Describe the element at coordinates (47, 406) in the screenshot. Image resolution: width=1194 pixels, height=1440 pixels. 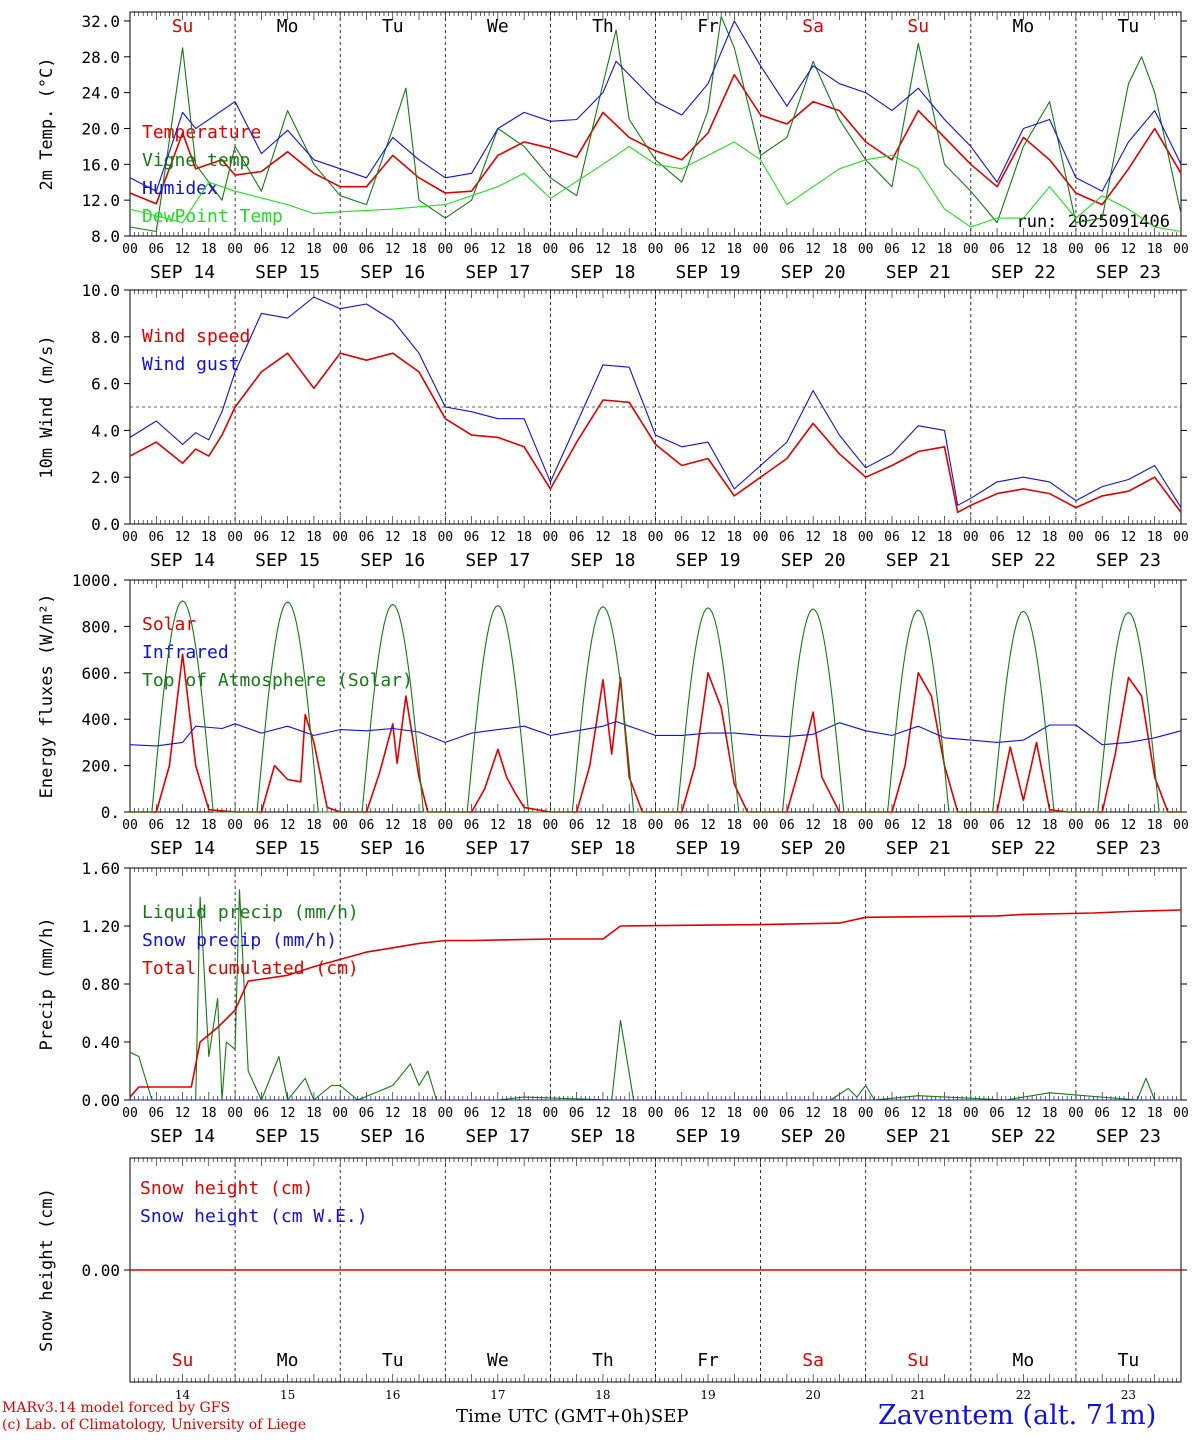
I see `y-axis-label: 10m Wind (m/s)` at that location.